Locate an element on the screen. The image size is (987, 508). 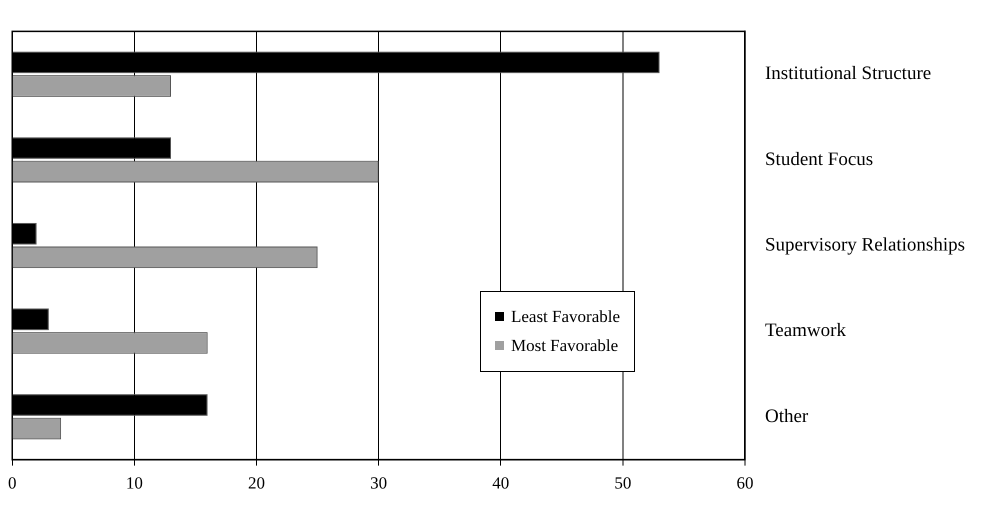
y-tick-label: Supervisory Relationships is located at coordinates (865, 245).